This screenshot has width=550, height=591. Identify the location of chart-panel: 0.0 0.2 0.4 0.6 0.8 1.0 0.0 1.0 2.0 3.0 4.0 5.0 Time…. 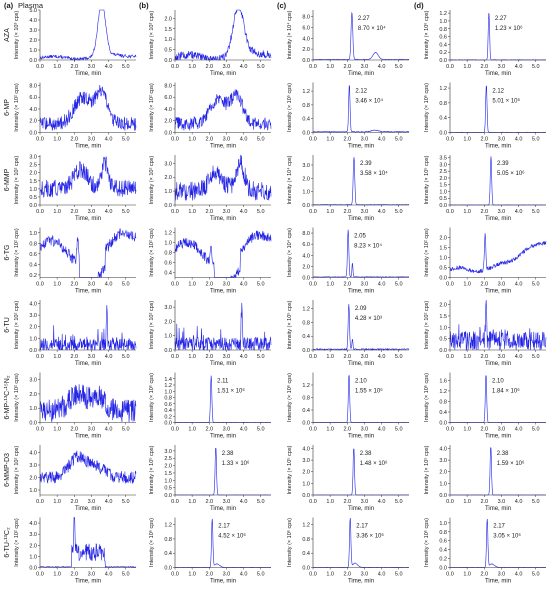
(485, 551).